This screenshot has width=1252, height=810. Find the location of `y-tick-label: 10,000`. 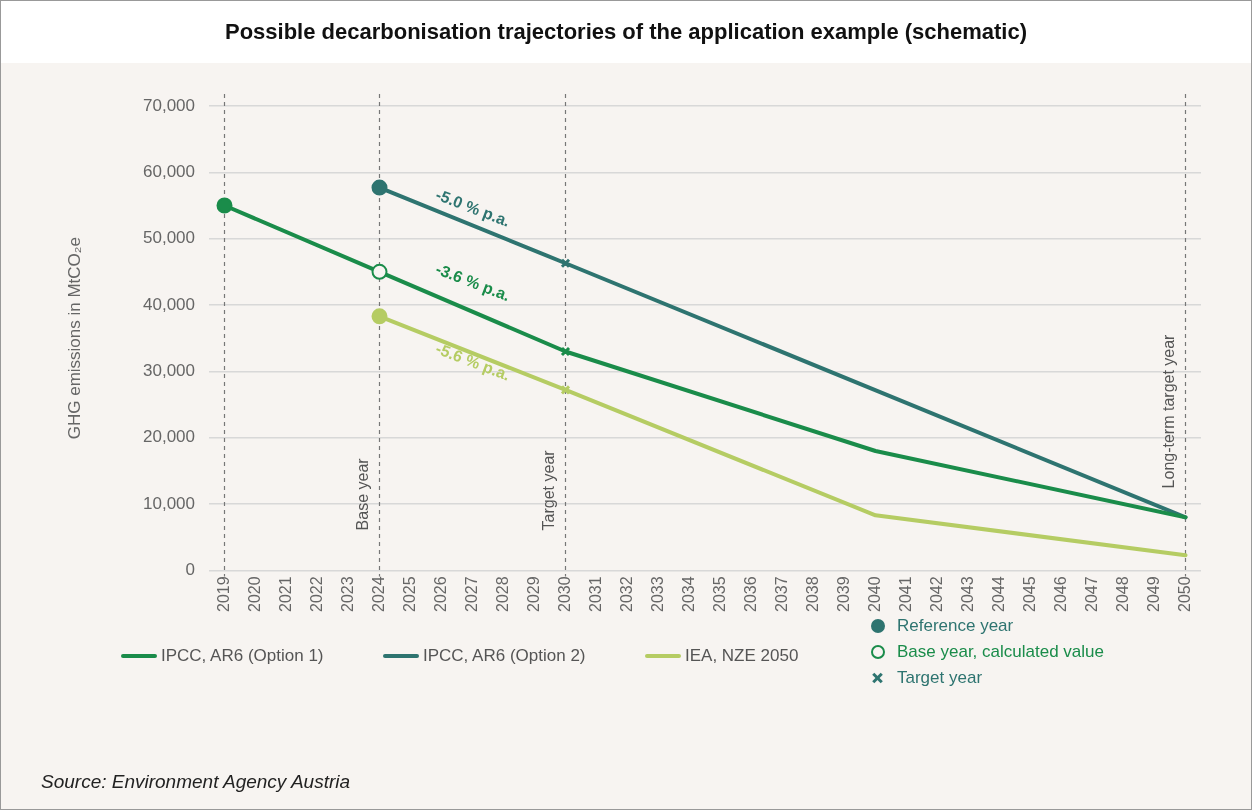

y-tick-label: 10,000 is located at coordinates (169, 503).